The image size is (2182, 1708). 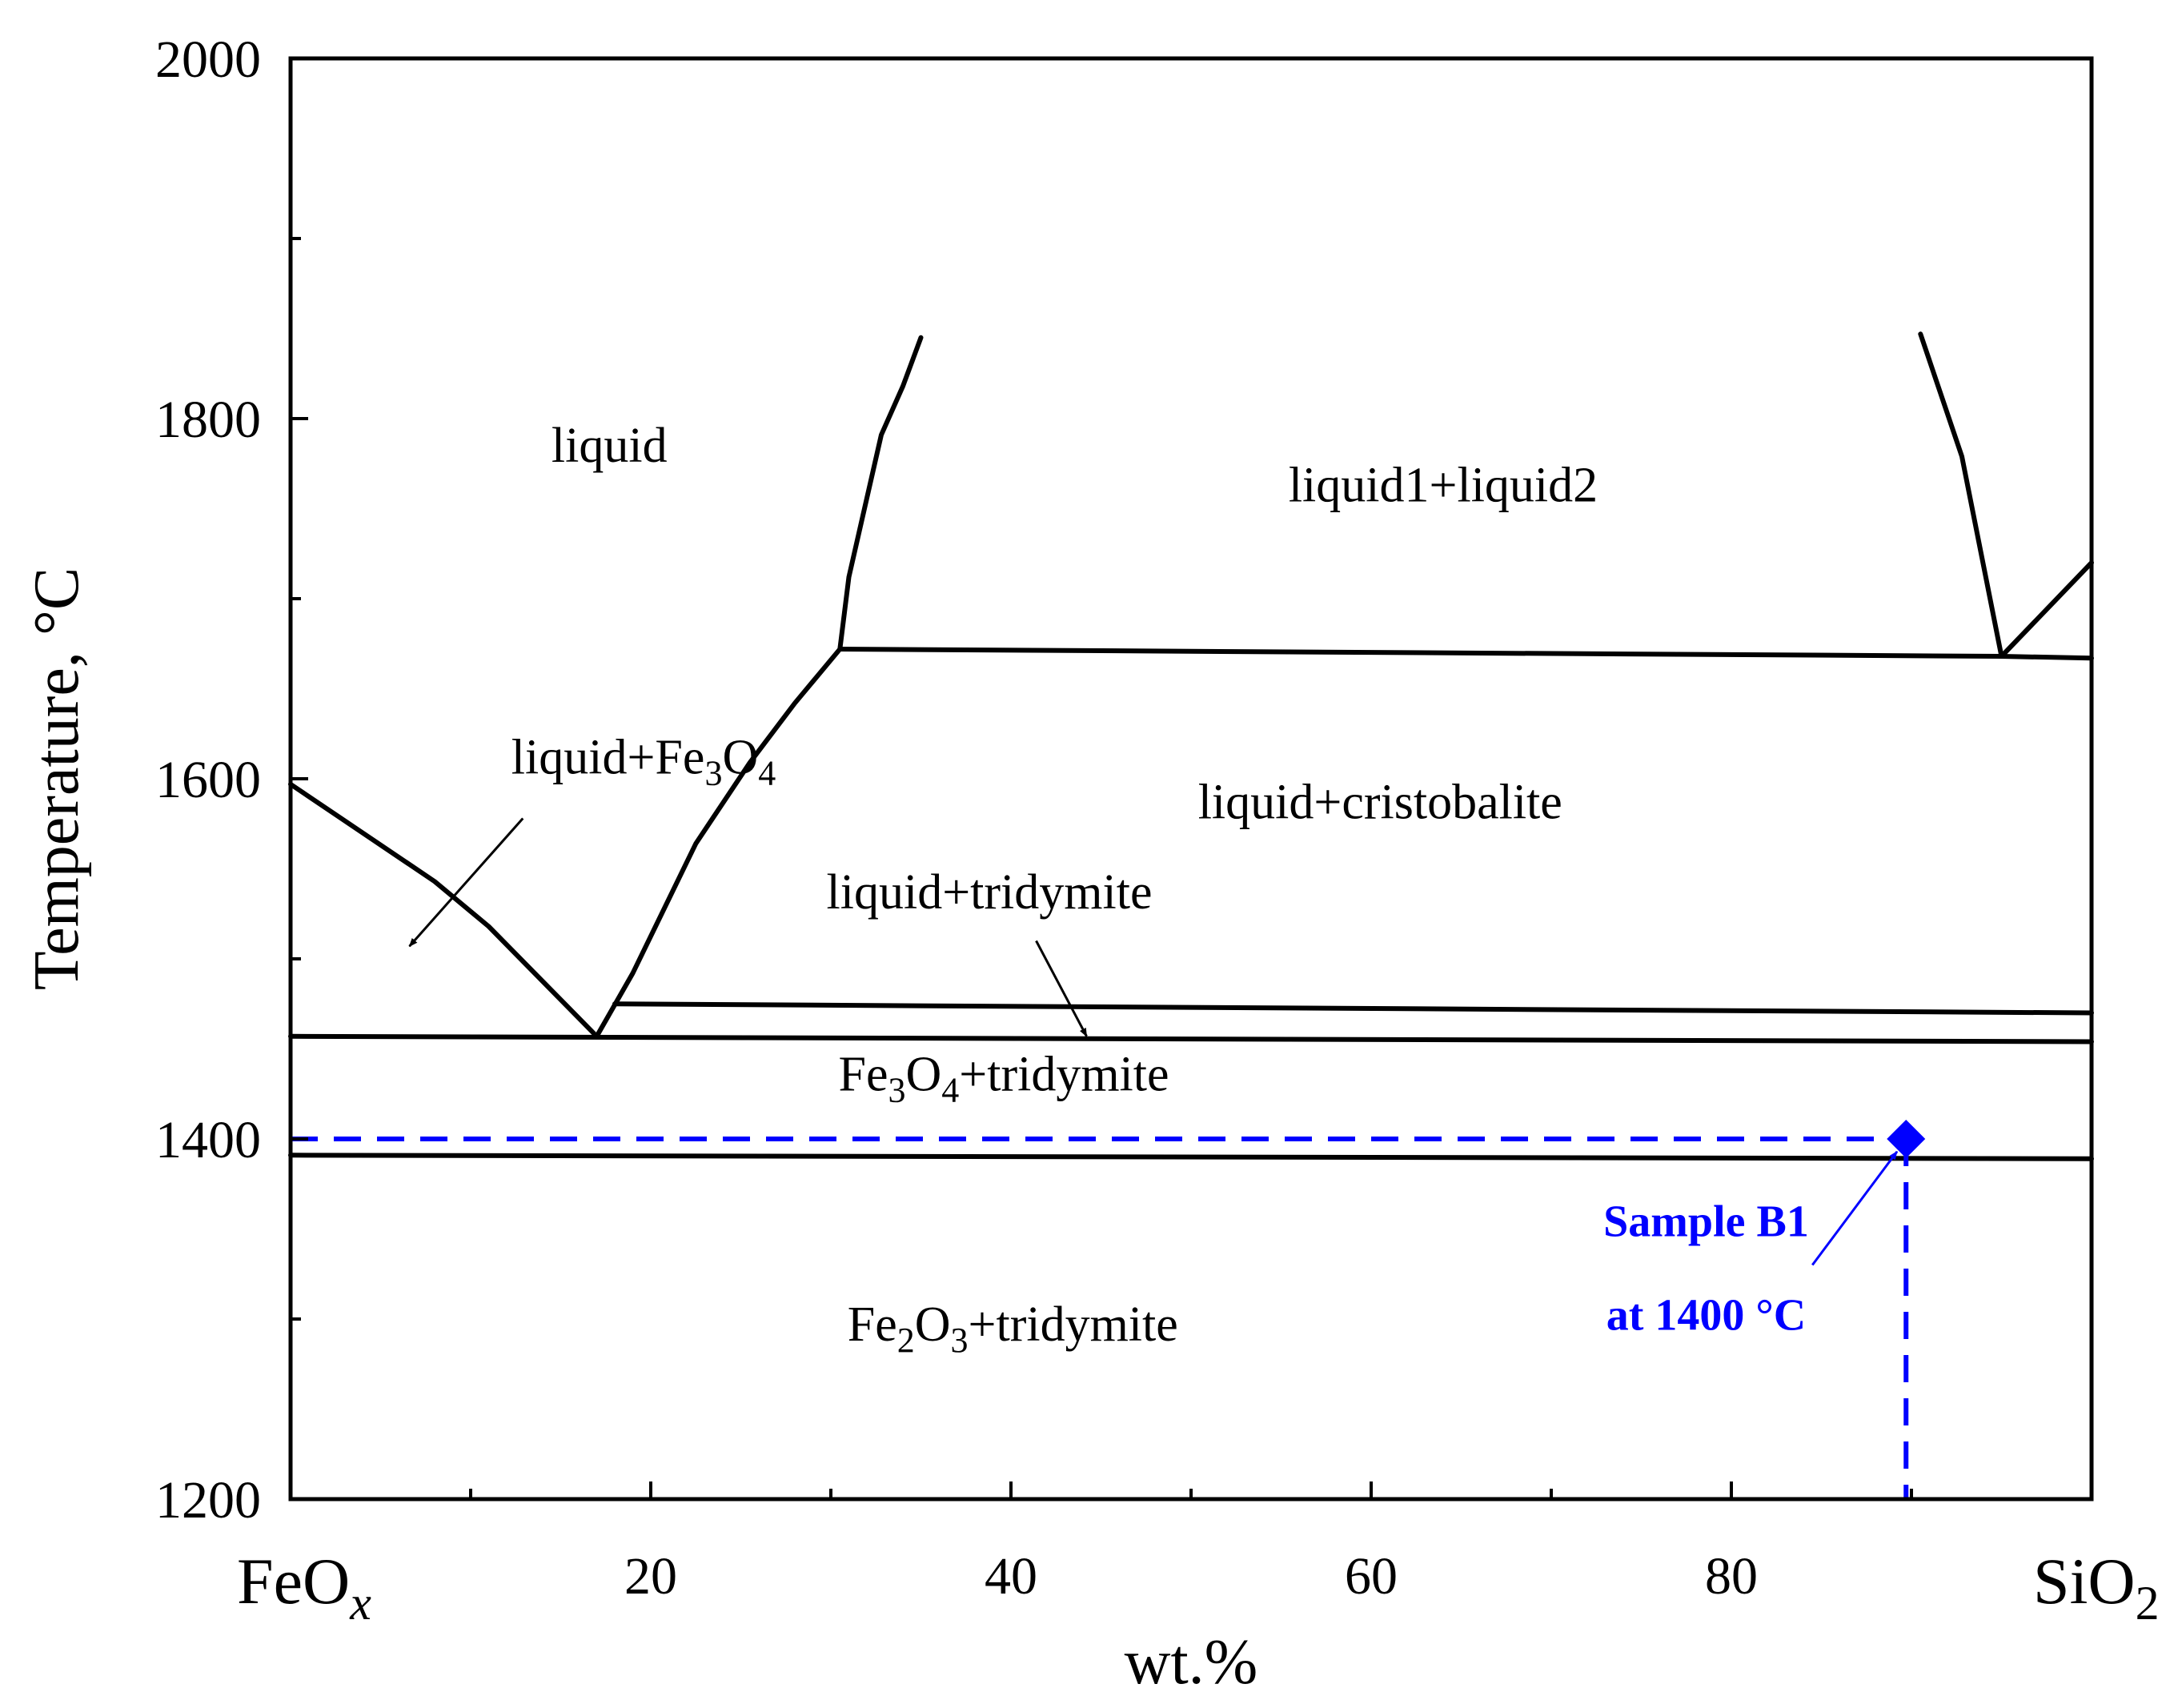 I want to click on x-axis-title: wt.%, so click(x=1191, y=1662).